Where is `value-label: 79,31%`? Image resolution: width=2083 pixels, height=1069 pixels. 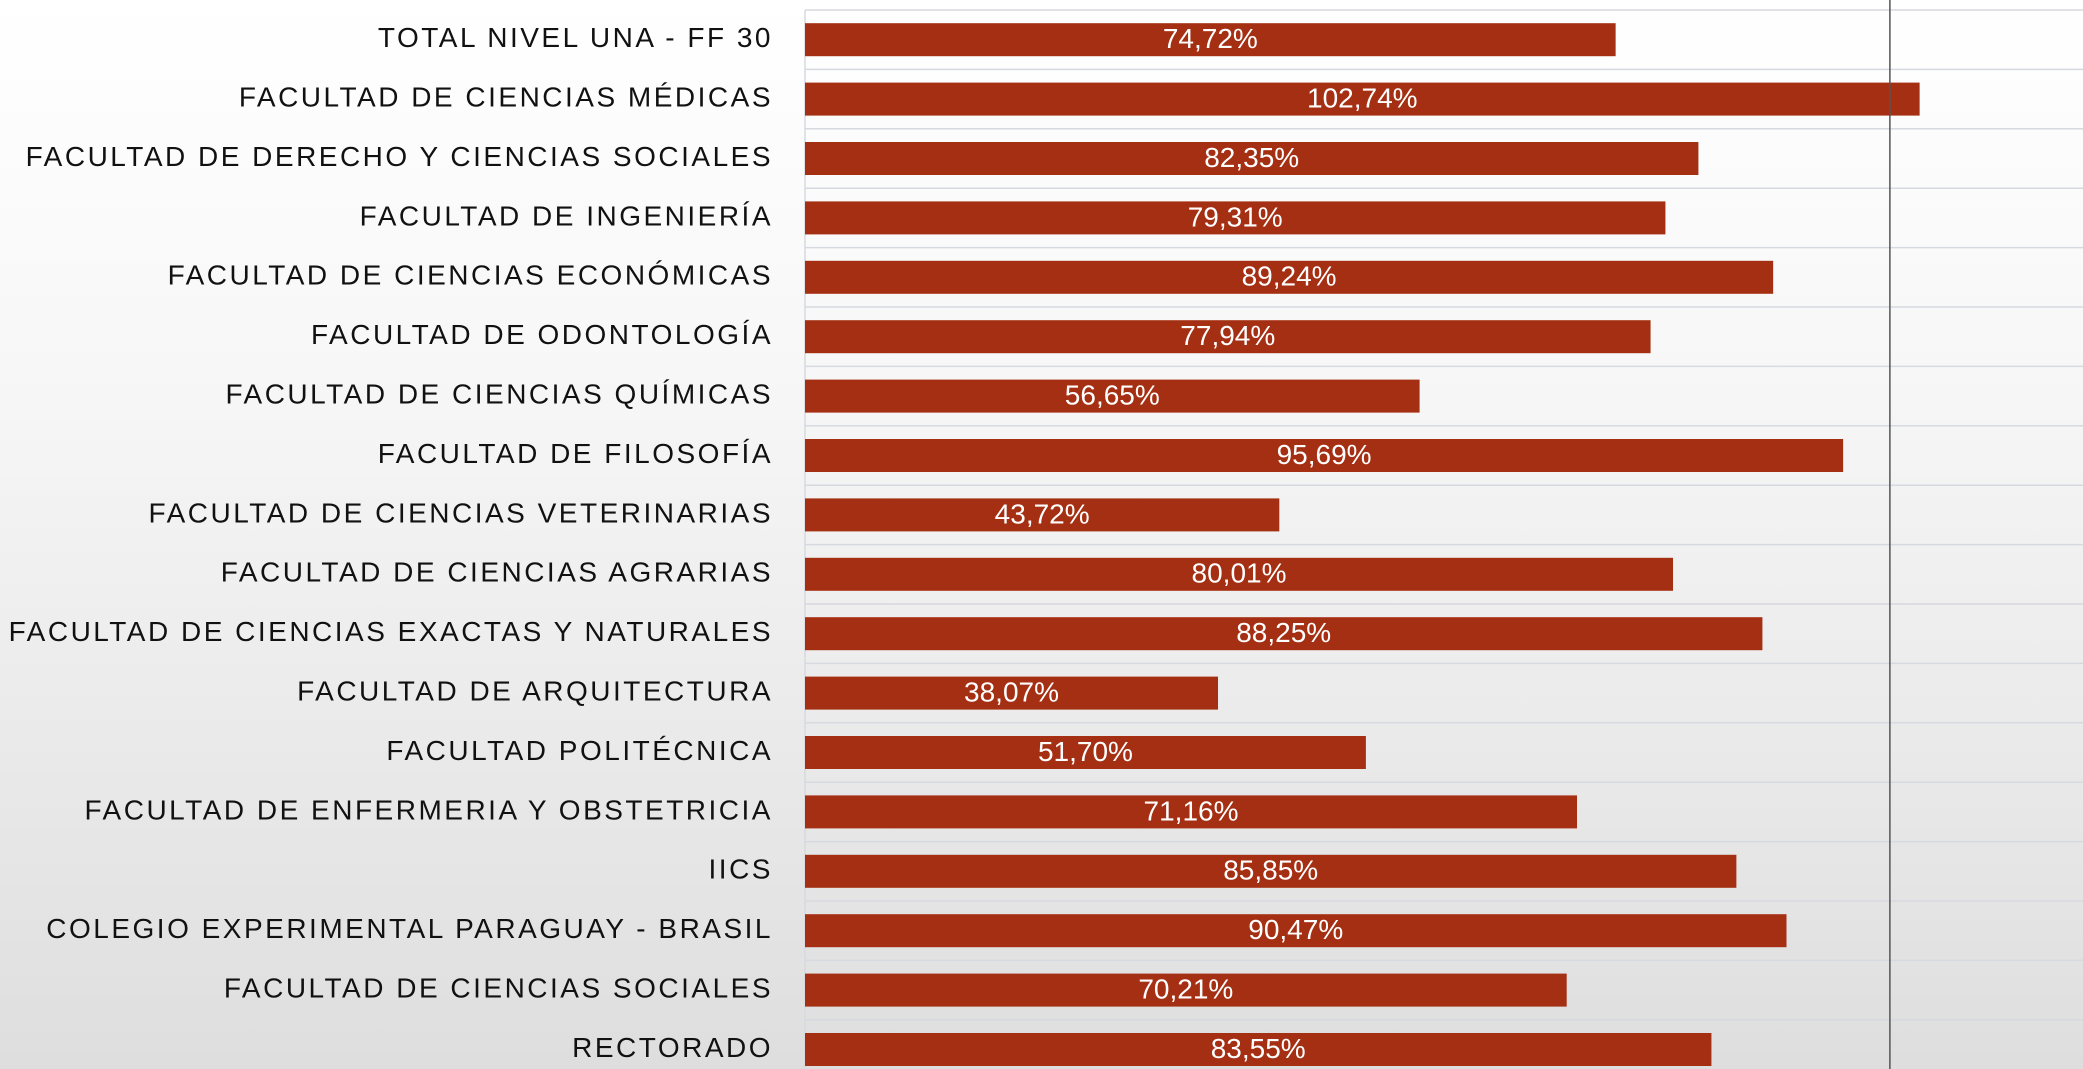 value-label: 79,31% is located at coordinates (1235, 216).